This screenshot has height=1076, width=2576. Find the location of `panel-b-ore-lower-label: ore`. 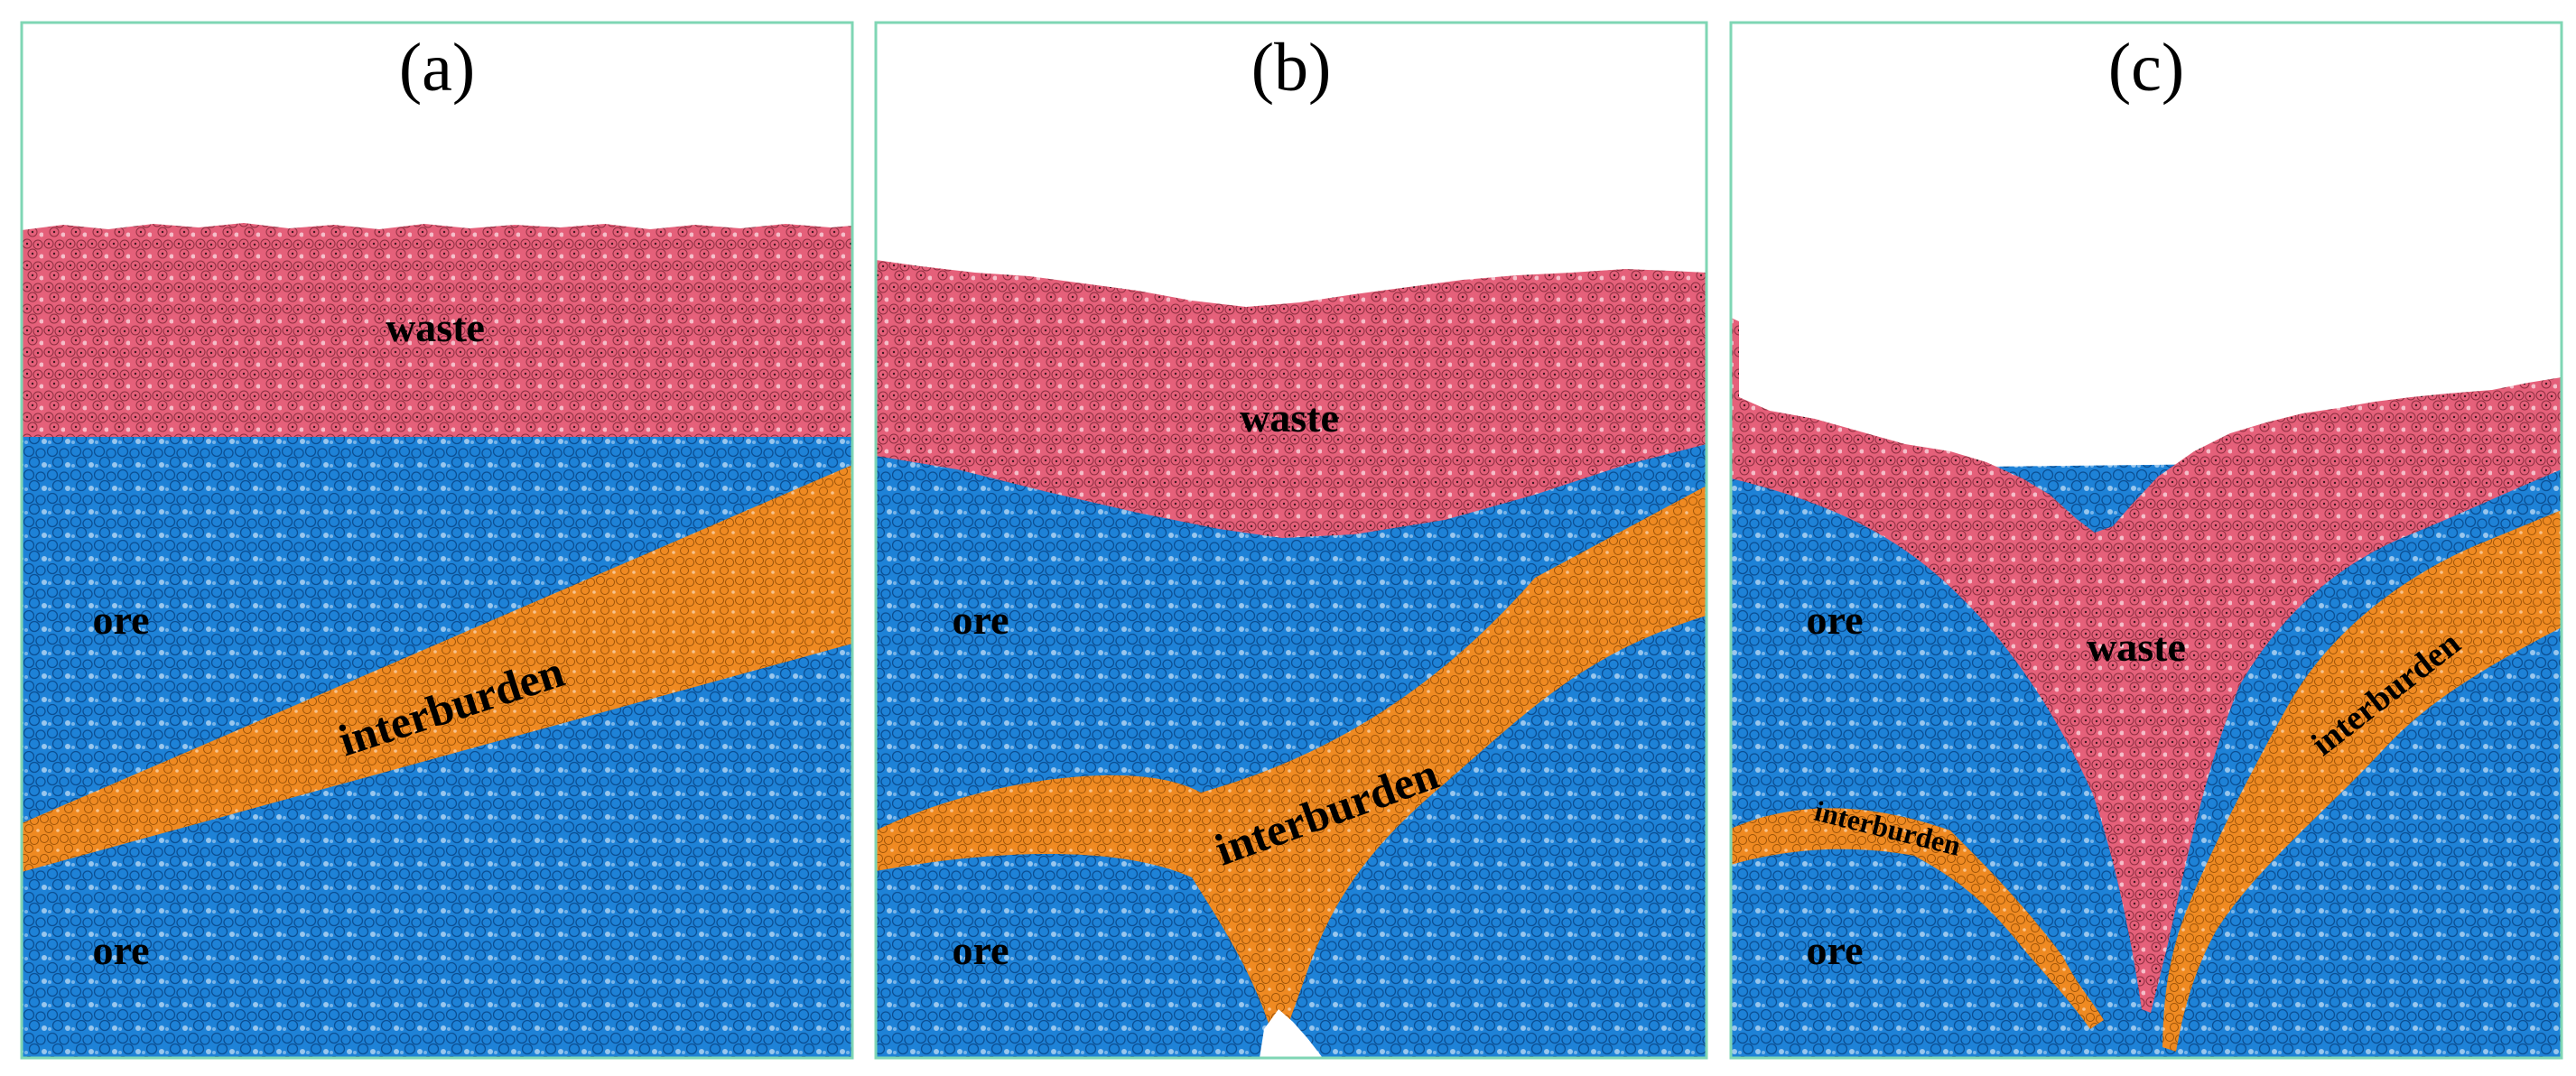

panel-b-ore-lower-label: ore is located at coordinates (980, 950).